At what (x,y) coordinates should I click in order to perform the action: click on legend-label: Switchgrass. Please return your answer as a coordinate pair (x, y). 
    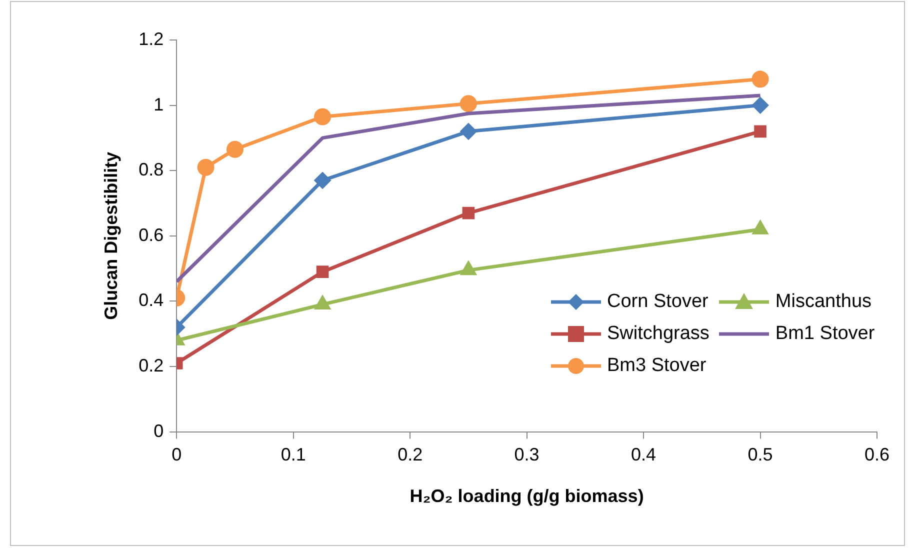
    Looking at the image, I should click on (658, 333).